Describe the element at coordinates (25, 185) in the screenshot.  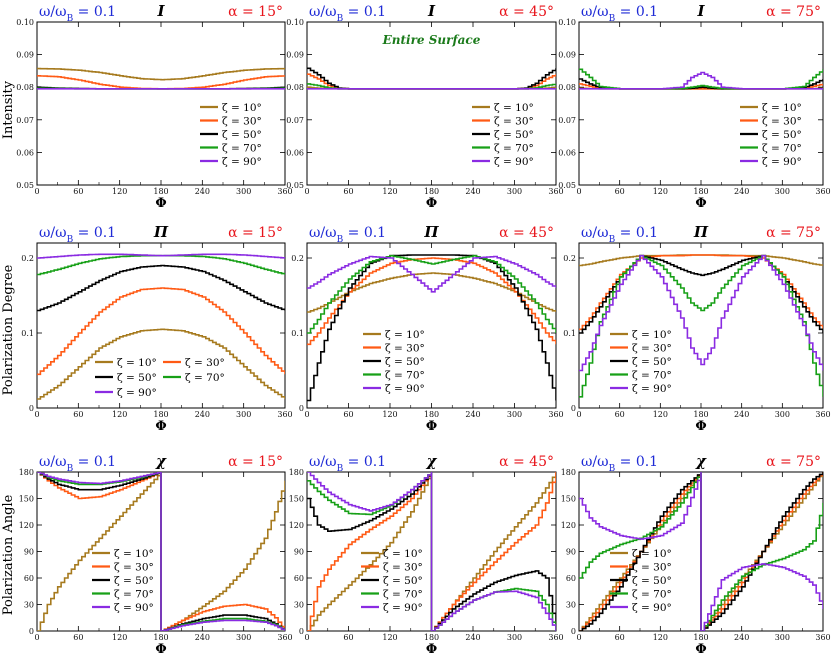
I see `y-tick-label: 0.05` at that location.